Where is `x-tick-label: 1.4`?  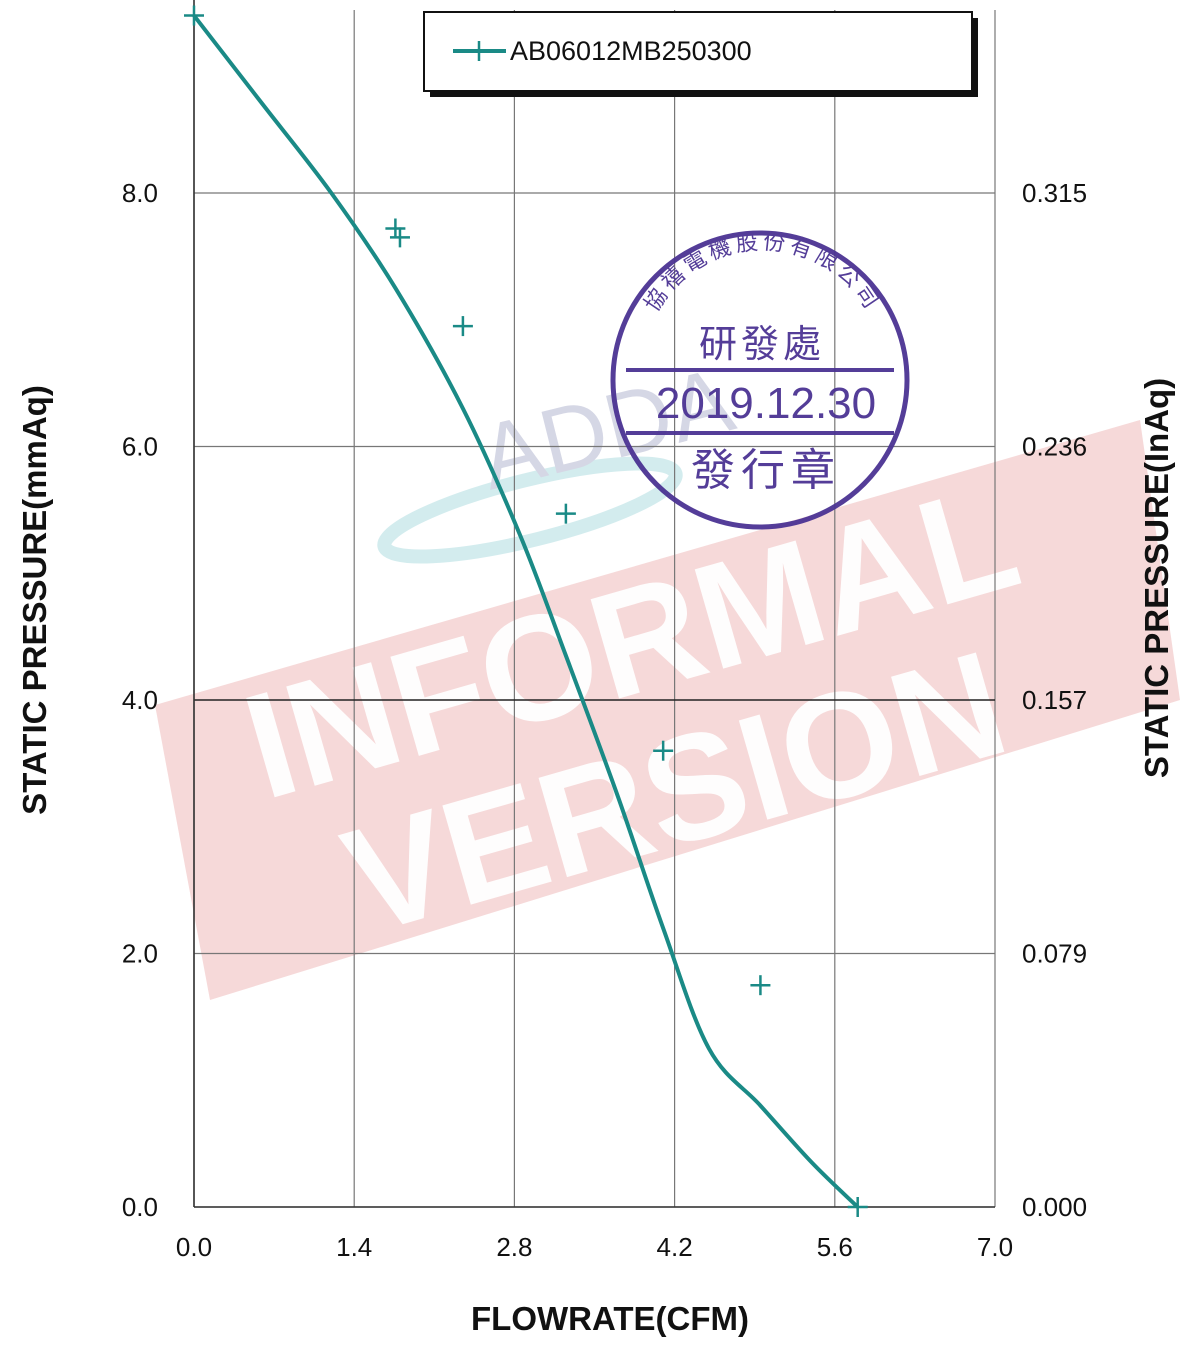
x-tick-label: 1.4 is located at coordinates (354, 1247).